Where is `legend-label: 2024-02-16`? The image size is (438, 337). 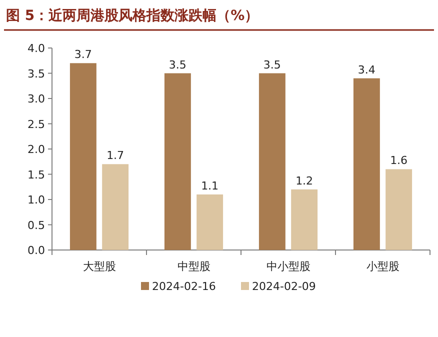
legend-label: 2024-02-16 is located at coordinates (184, 286).